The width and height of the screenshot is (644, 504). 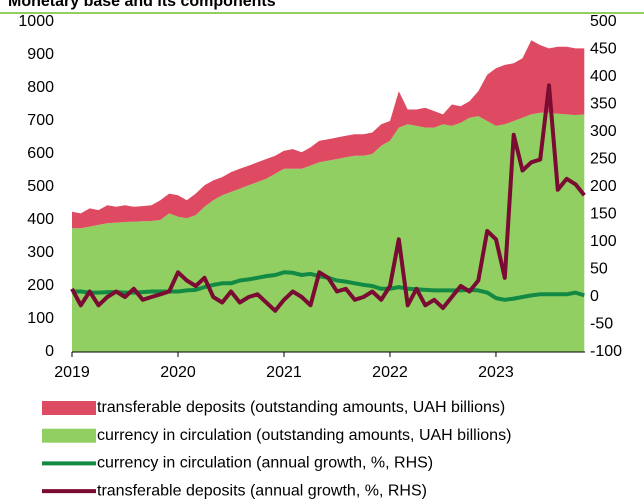 What do you see at coordinates (603, 159) in the screenshot?
I see `y2-tick-label: 250` at bounding box center [603, 159].